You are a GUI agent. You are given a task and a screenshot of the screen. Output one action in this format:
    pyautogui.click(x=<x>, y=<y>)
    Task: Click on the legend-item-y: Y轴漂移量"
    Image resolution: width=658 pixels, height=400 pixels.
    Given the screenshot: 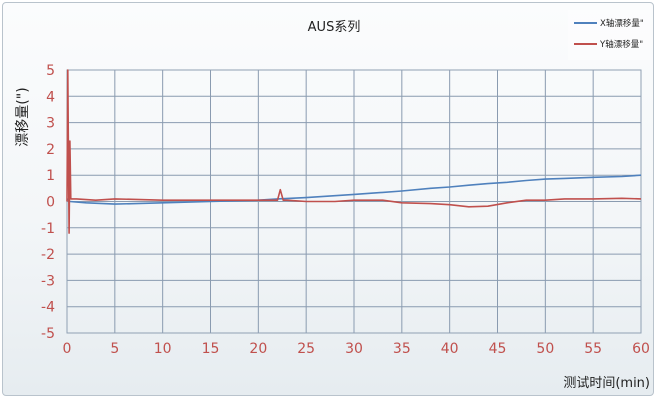 What is the action you would take?
    pyautogui.click(x=608, y=44)
    